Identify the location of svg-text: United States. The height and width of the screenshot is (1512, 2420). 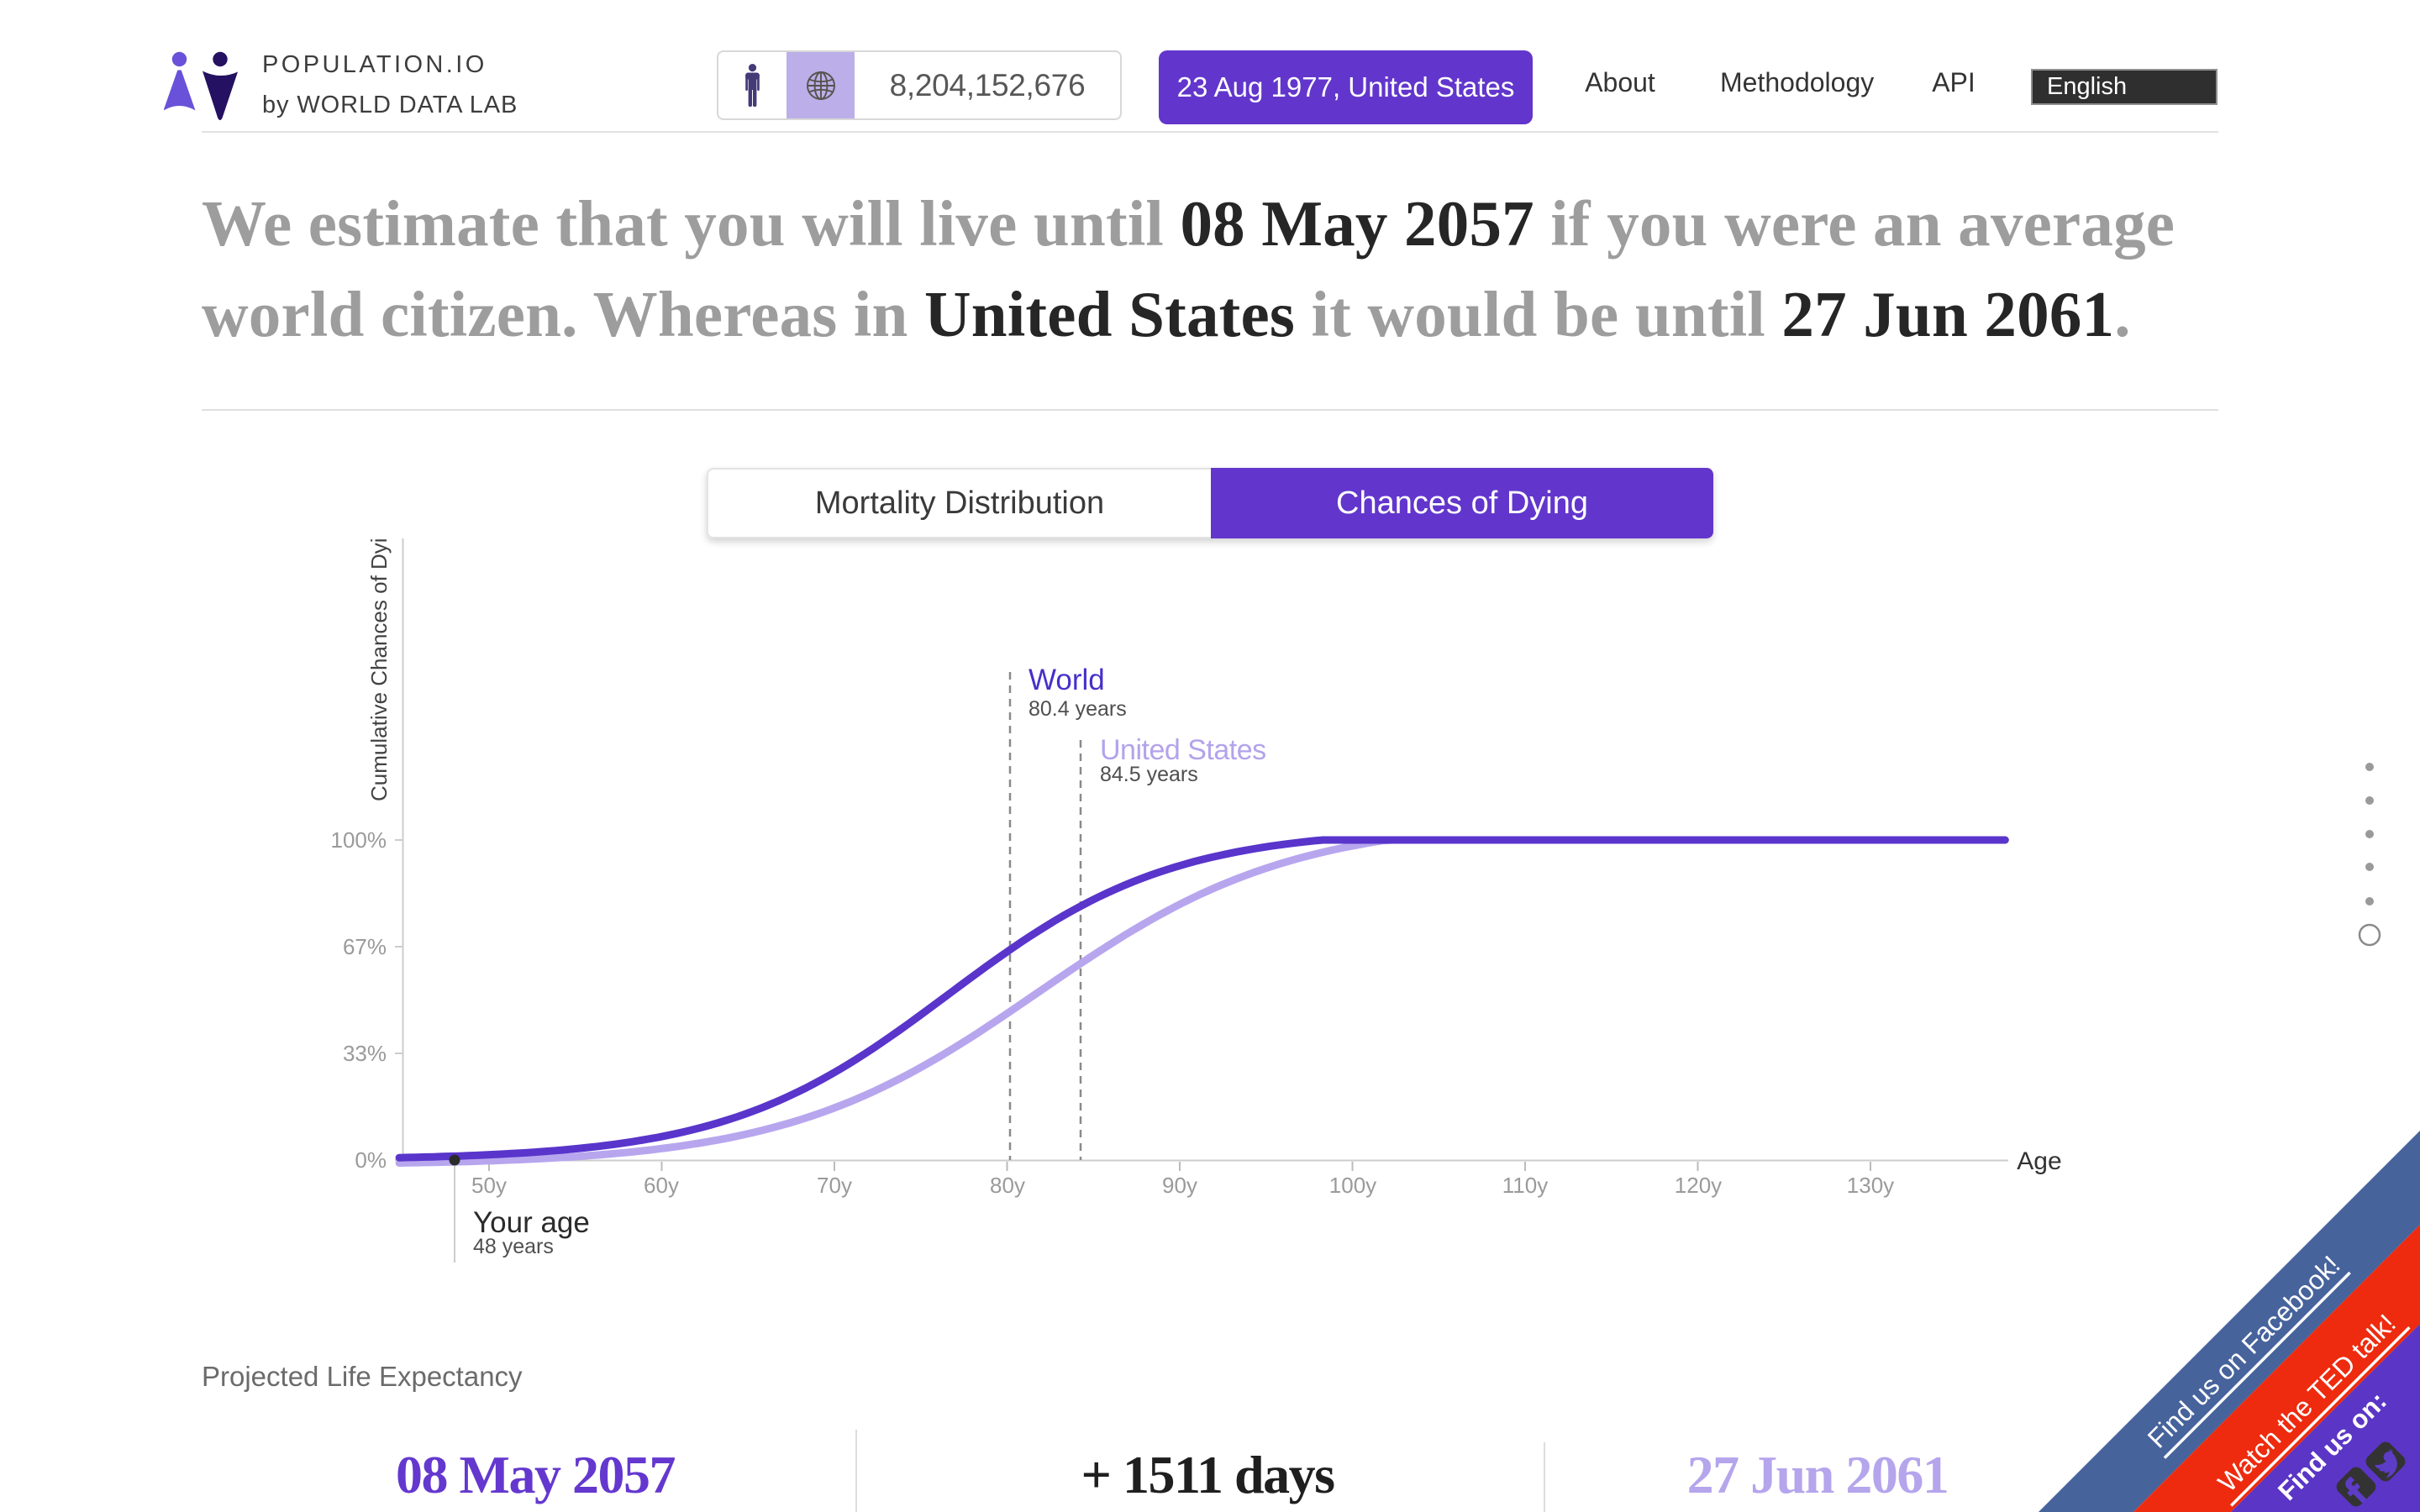
(1183, 750).